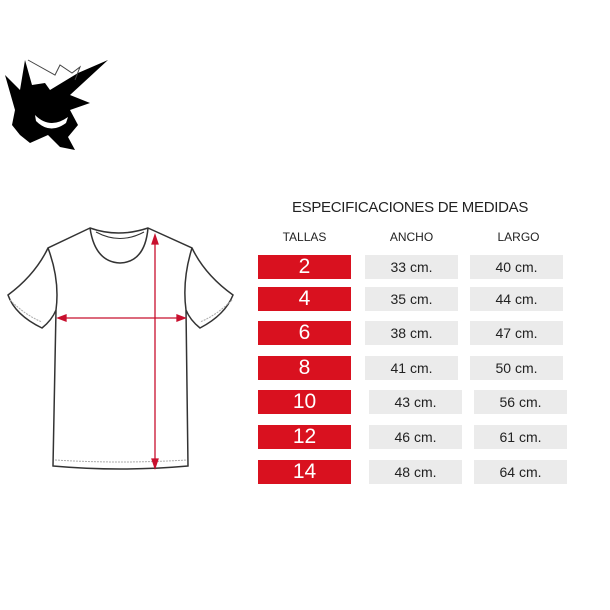  What do you see at coordinates (411, 368) in the screenshot?
I see `width-cell: 41 cm.` at bounding box center [411, 368].